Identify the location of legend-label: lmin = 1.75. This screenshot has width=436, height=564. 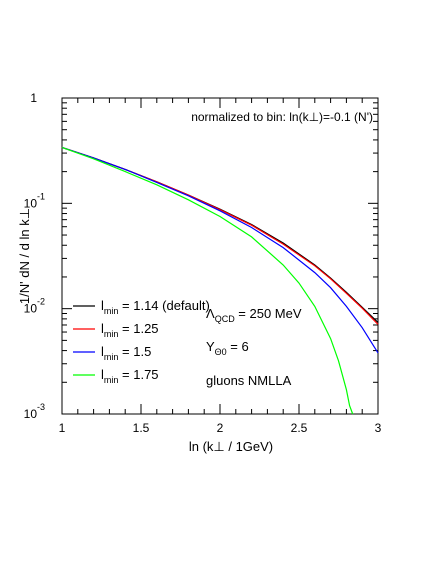
(130, 376).